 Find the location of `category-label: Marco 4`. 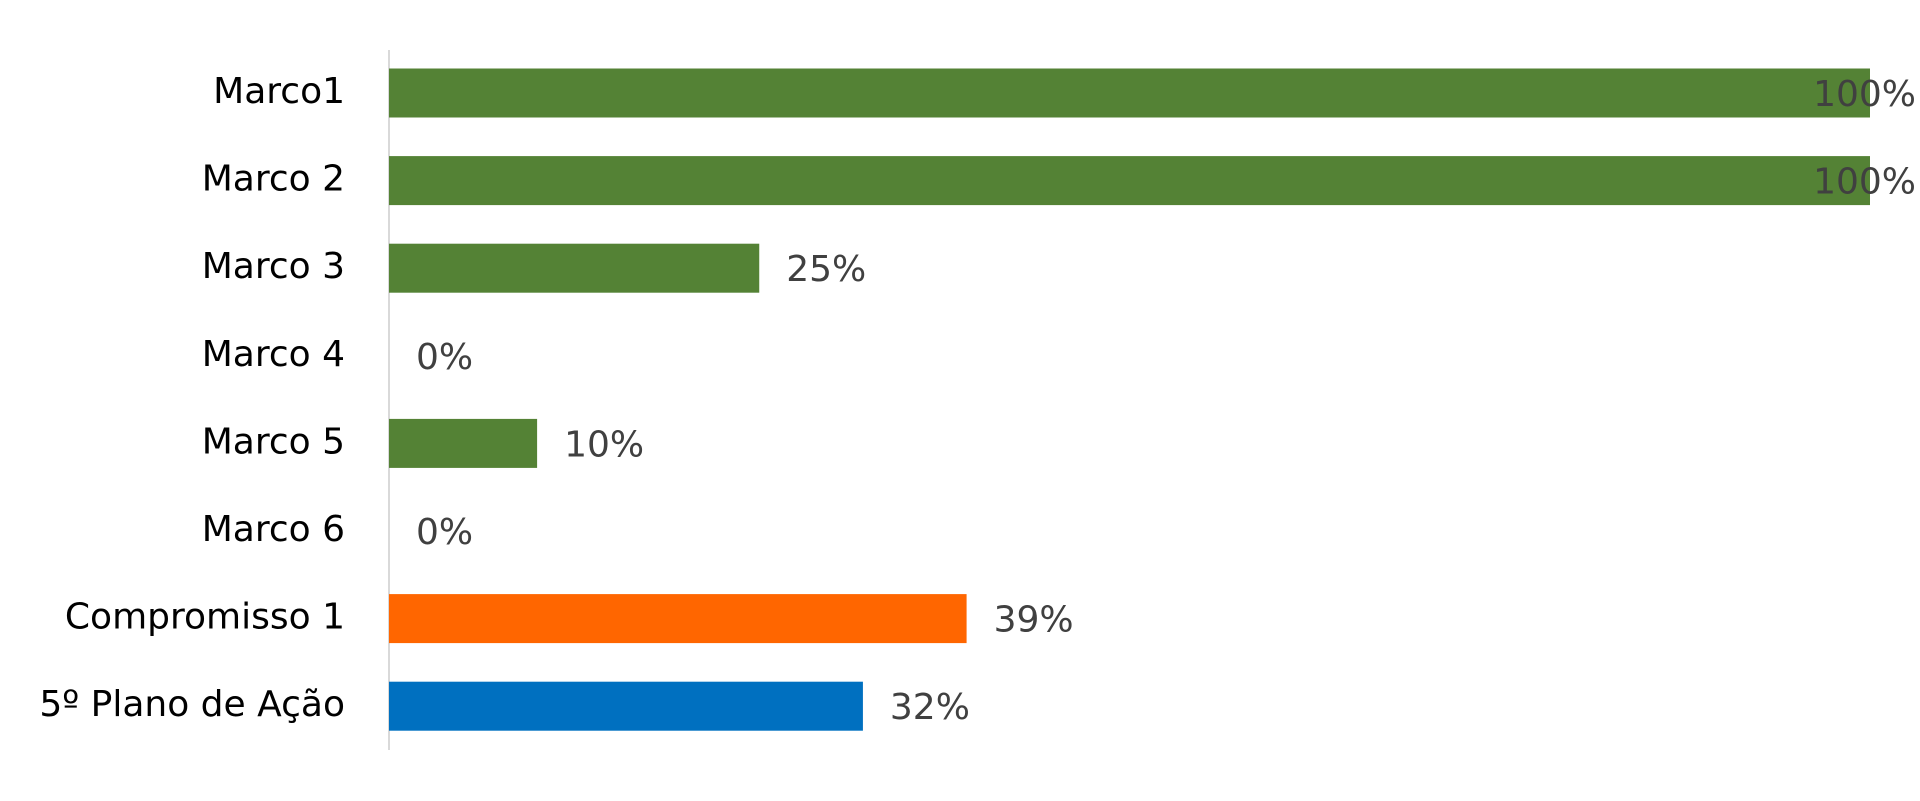

category-label: Marco 4 is located at coordinates (273, 354).